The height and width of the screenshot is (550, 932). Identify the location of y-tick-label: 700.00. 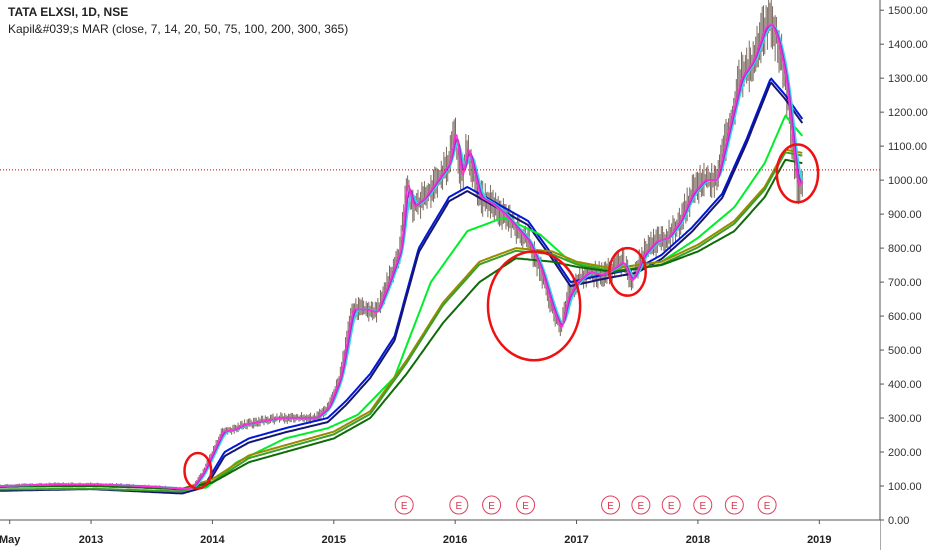
(905, 283).